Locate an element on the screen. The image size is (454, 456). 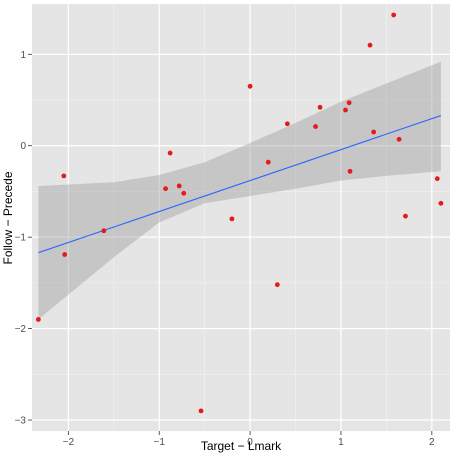
x-tick-label: 0 is located at coordinates (250, 442).